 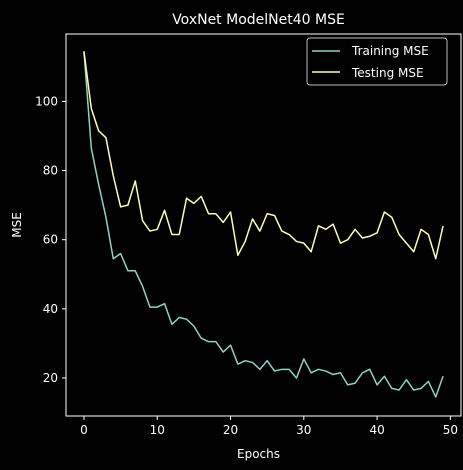 I want to click on y-axis-label: MSE, so click(x=17, y=225).